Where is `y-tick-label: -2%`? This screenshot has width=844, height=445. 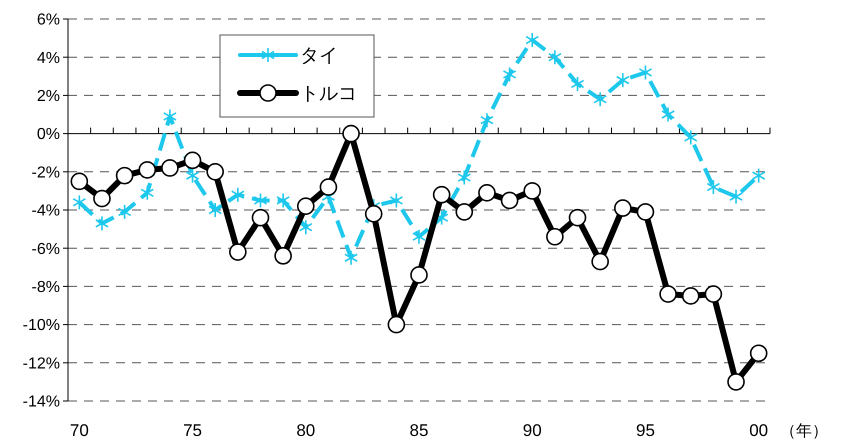
y-tick-label: -2% is located at coordinates (46, 173).